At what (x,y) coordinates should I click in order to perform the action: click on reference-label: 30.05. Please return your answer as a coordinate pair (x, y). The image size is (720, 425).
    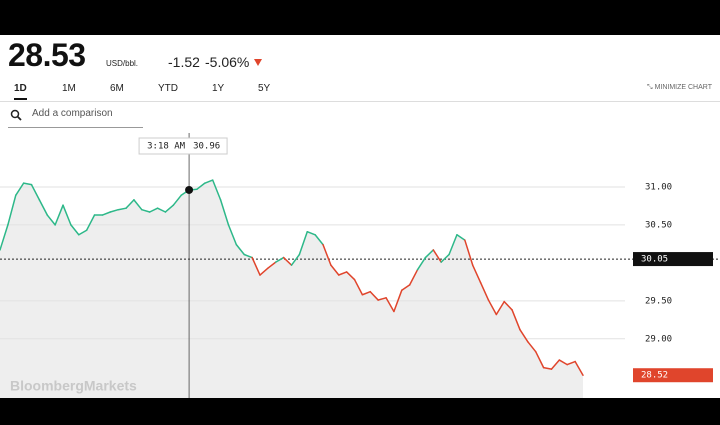
    Looking at the image, I should click on (654, 260).